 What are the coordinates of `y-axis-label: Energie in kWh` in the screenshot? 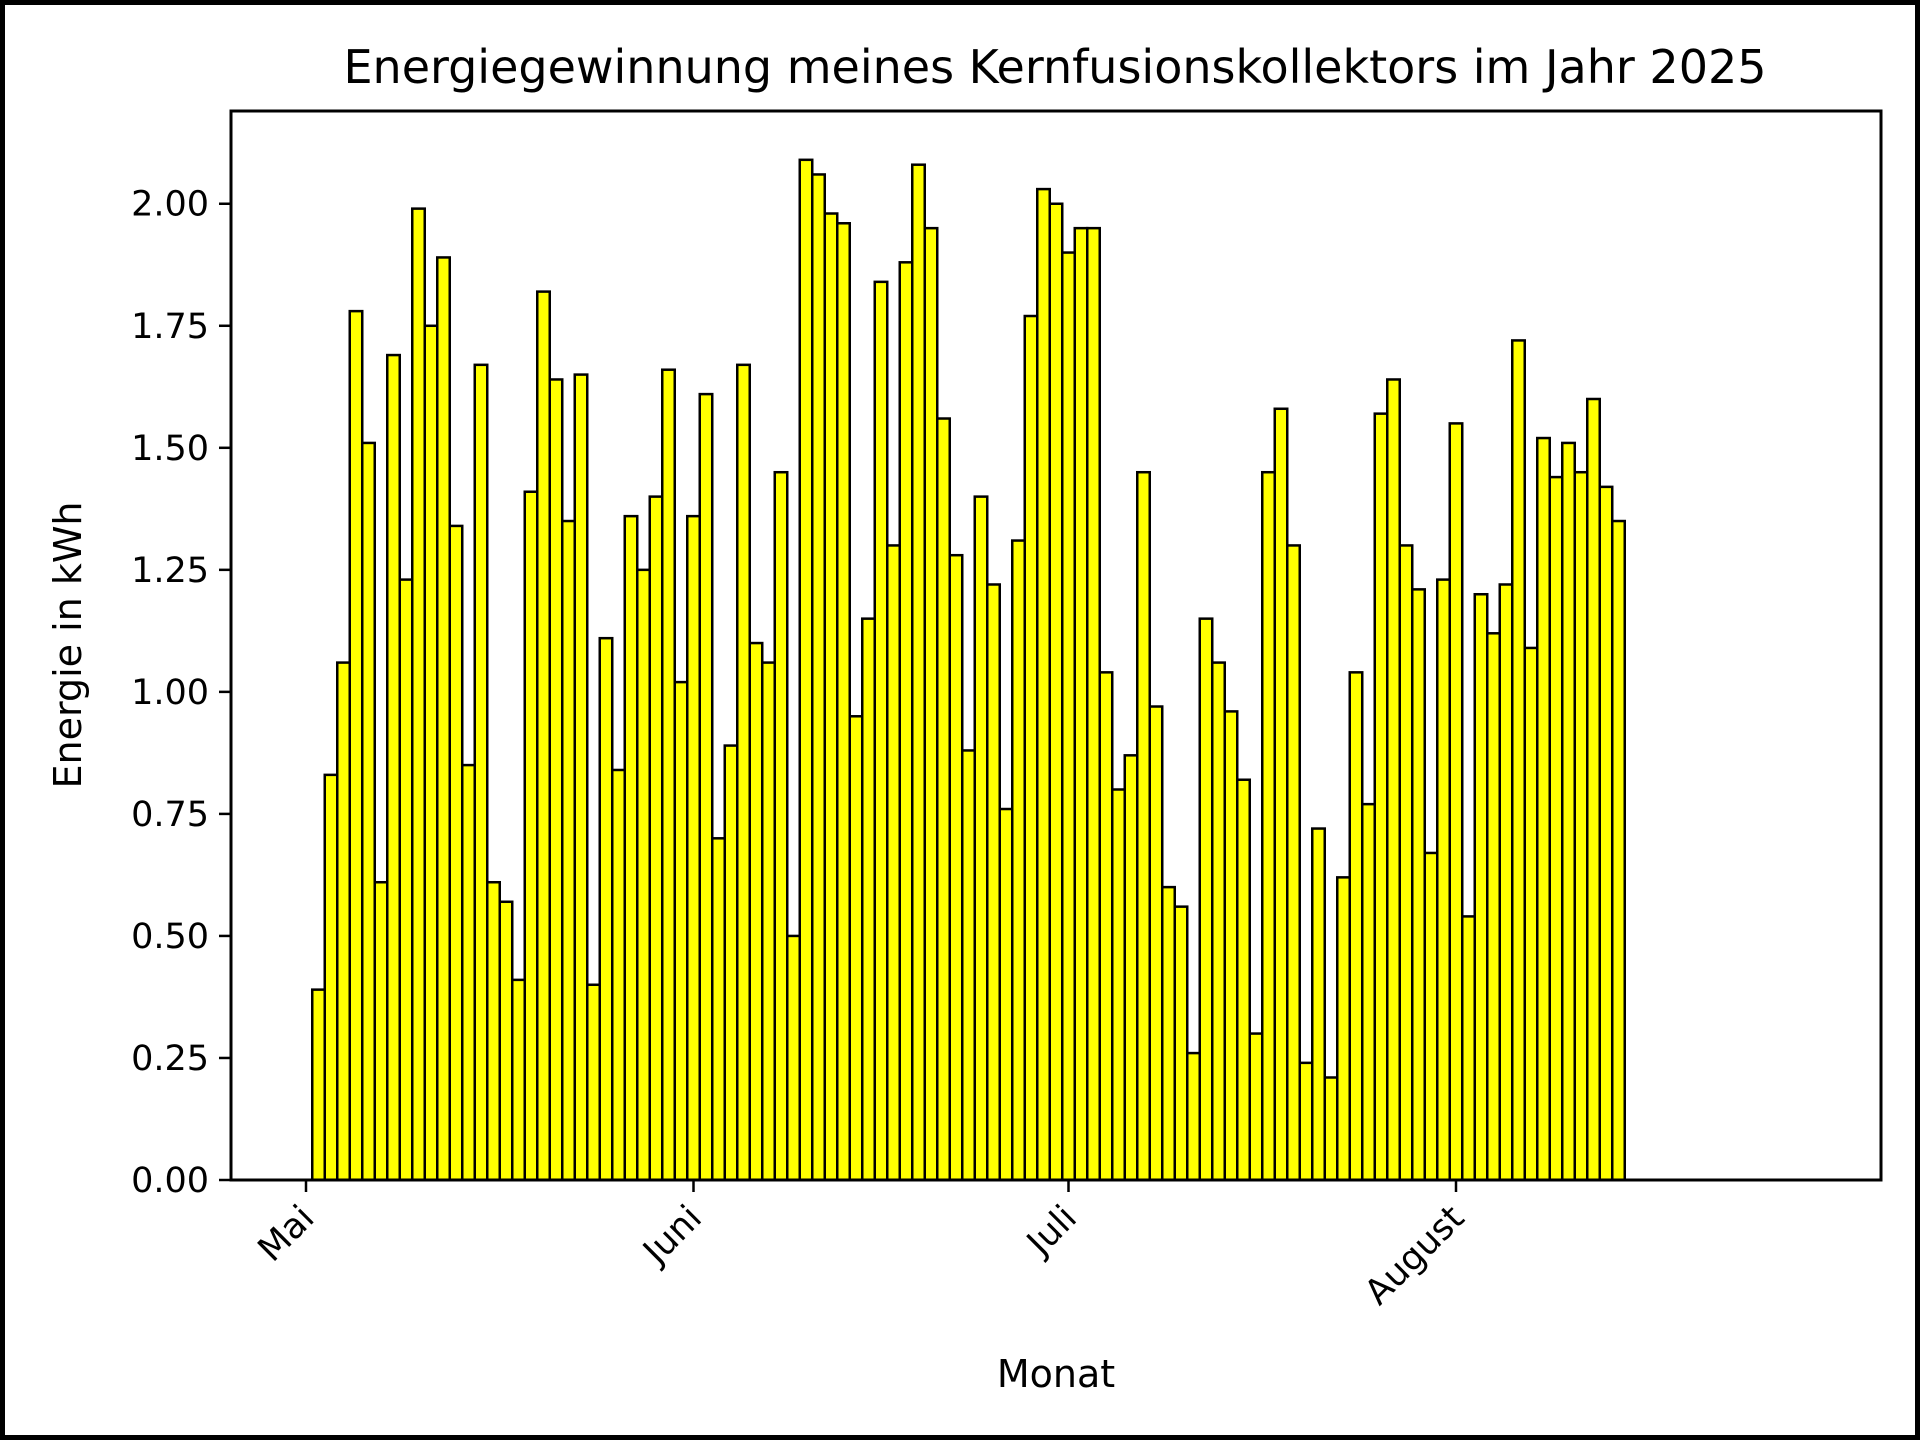 It's located at (68, 645).